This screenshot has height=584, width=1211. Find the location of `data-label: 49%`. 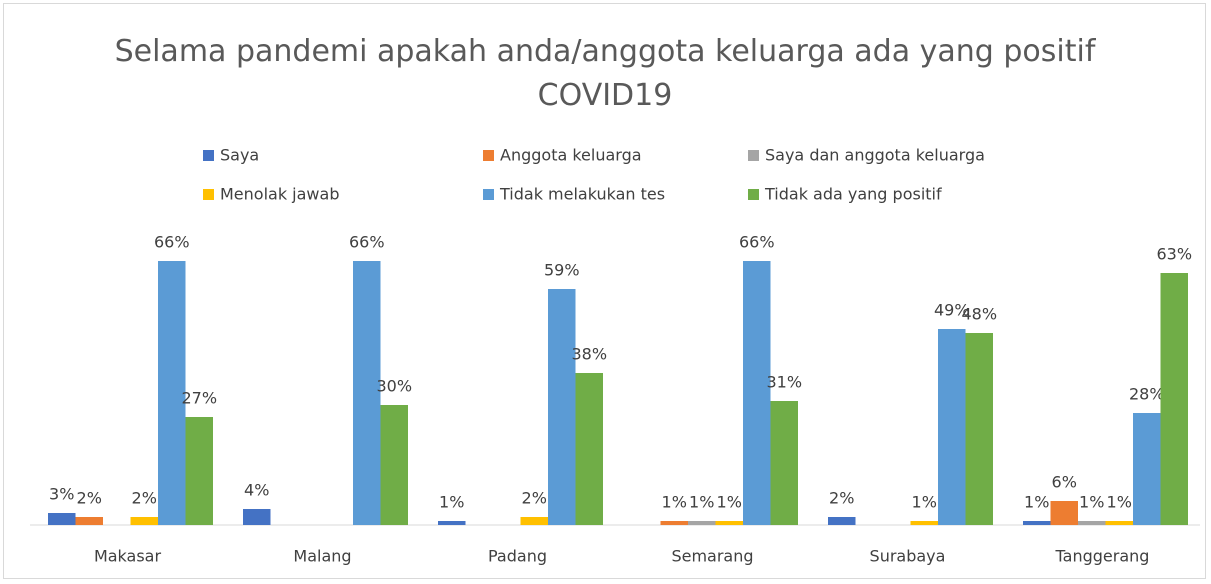

data-label: 49% is located at coordinates (952, 310).